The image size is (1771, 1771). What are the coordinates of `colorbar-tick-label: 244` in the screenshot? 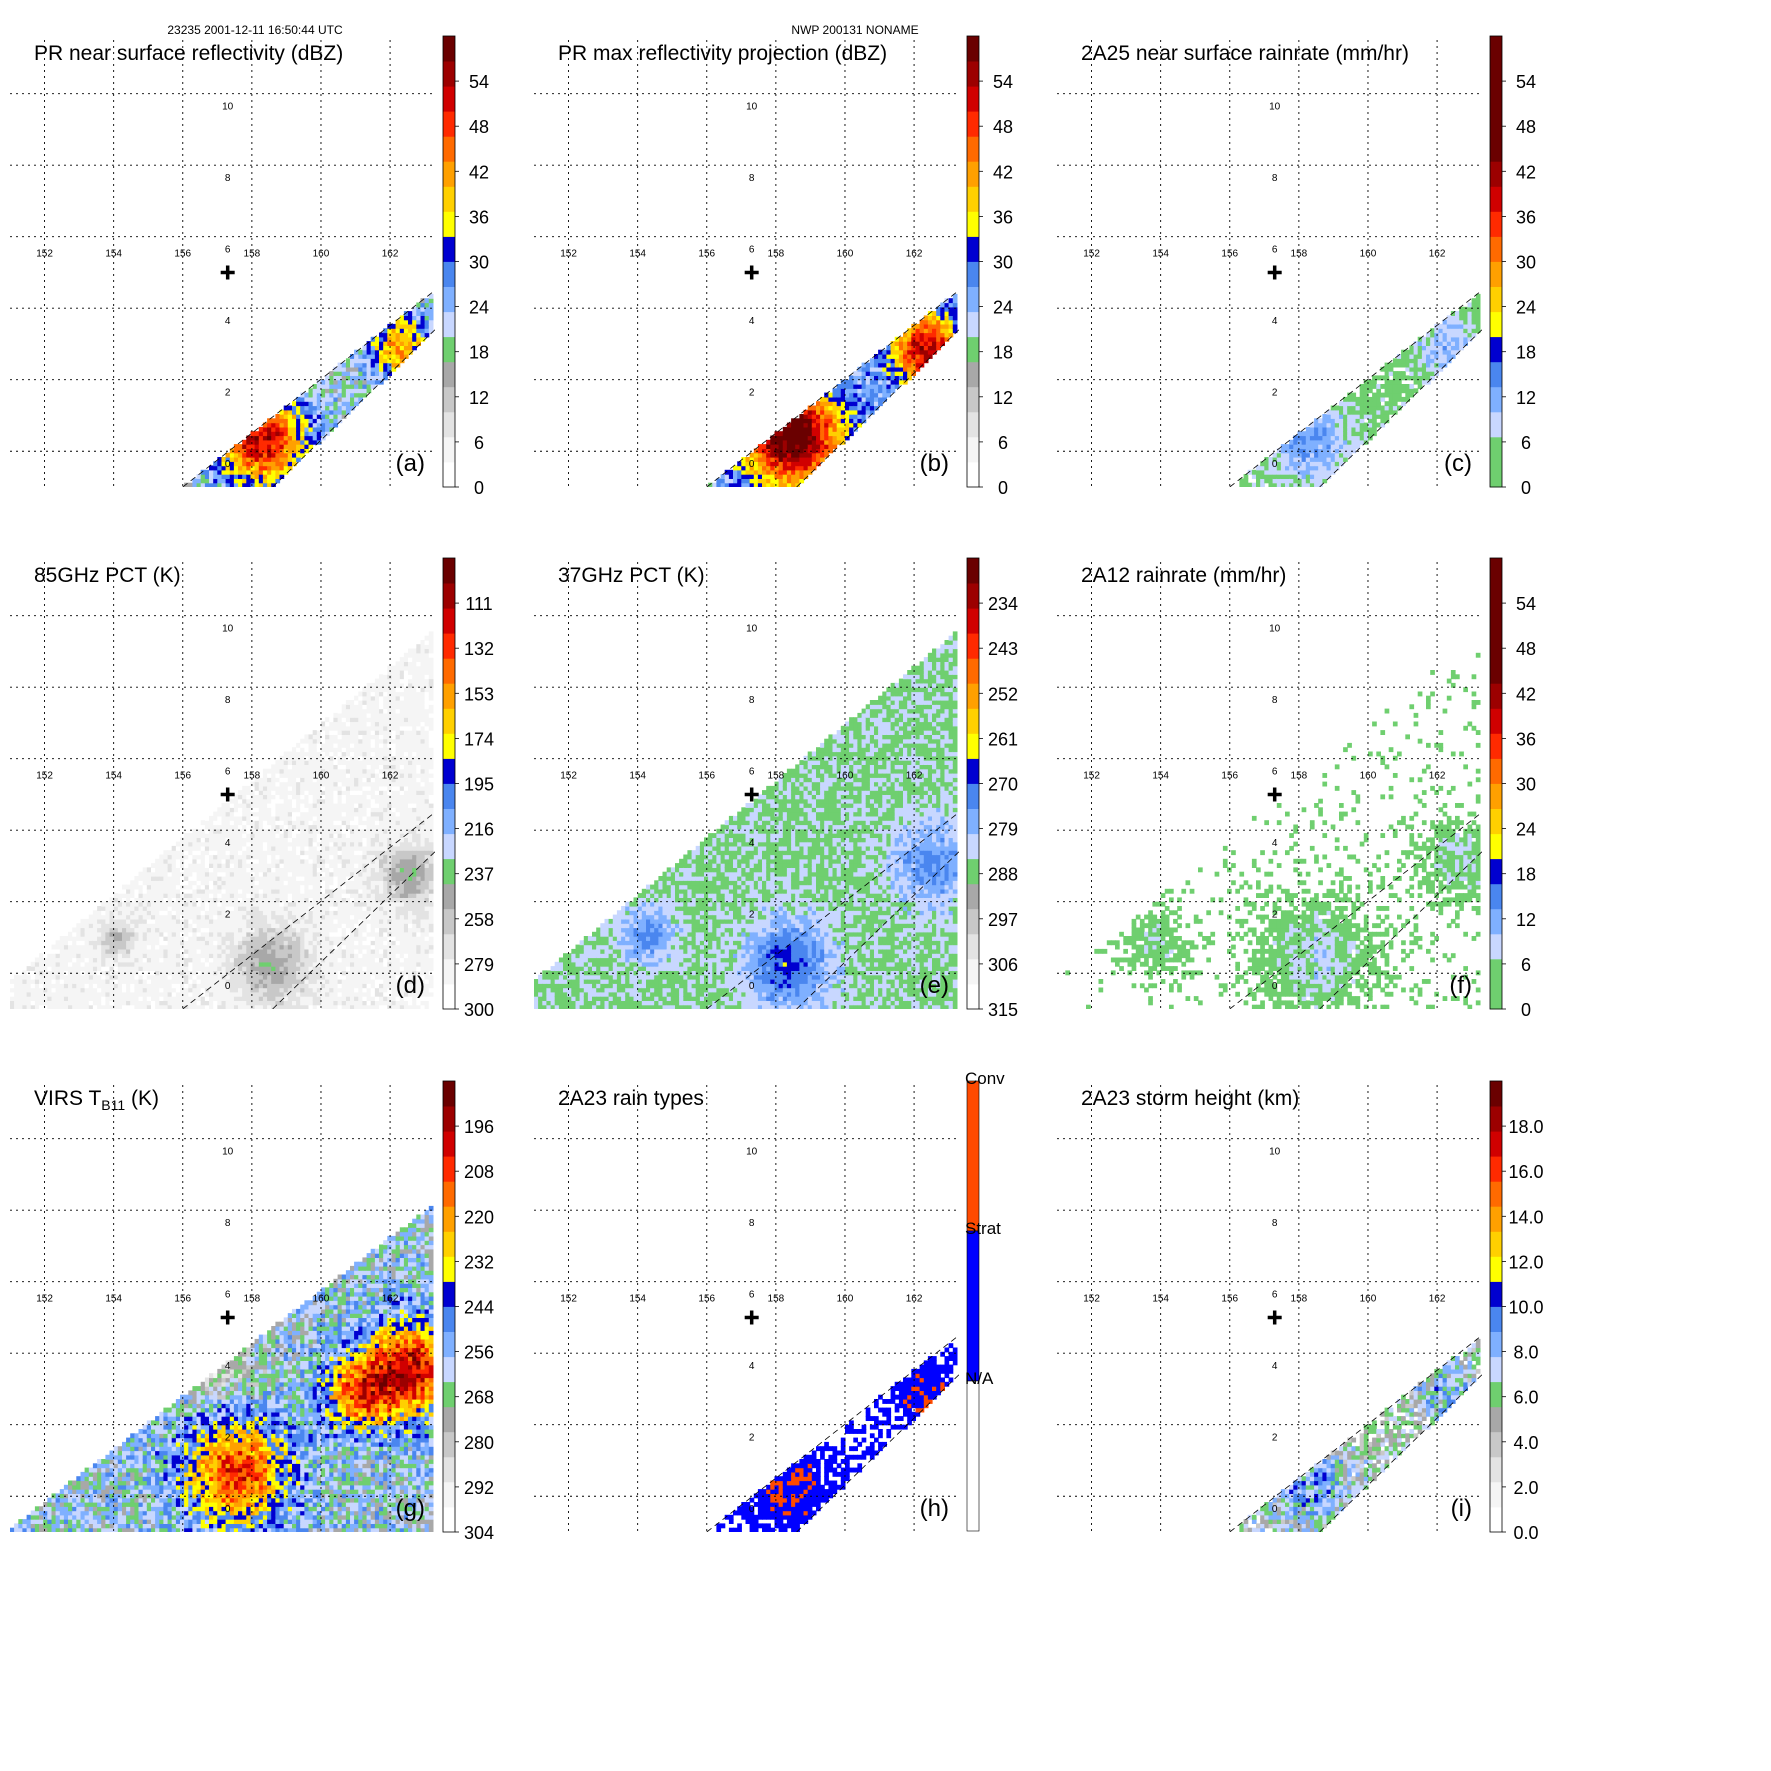 It's located at (479, 1308).